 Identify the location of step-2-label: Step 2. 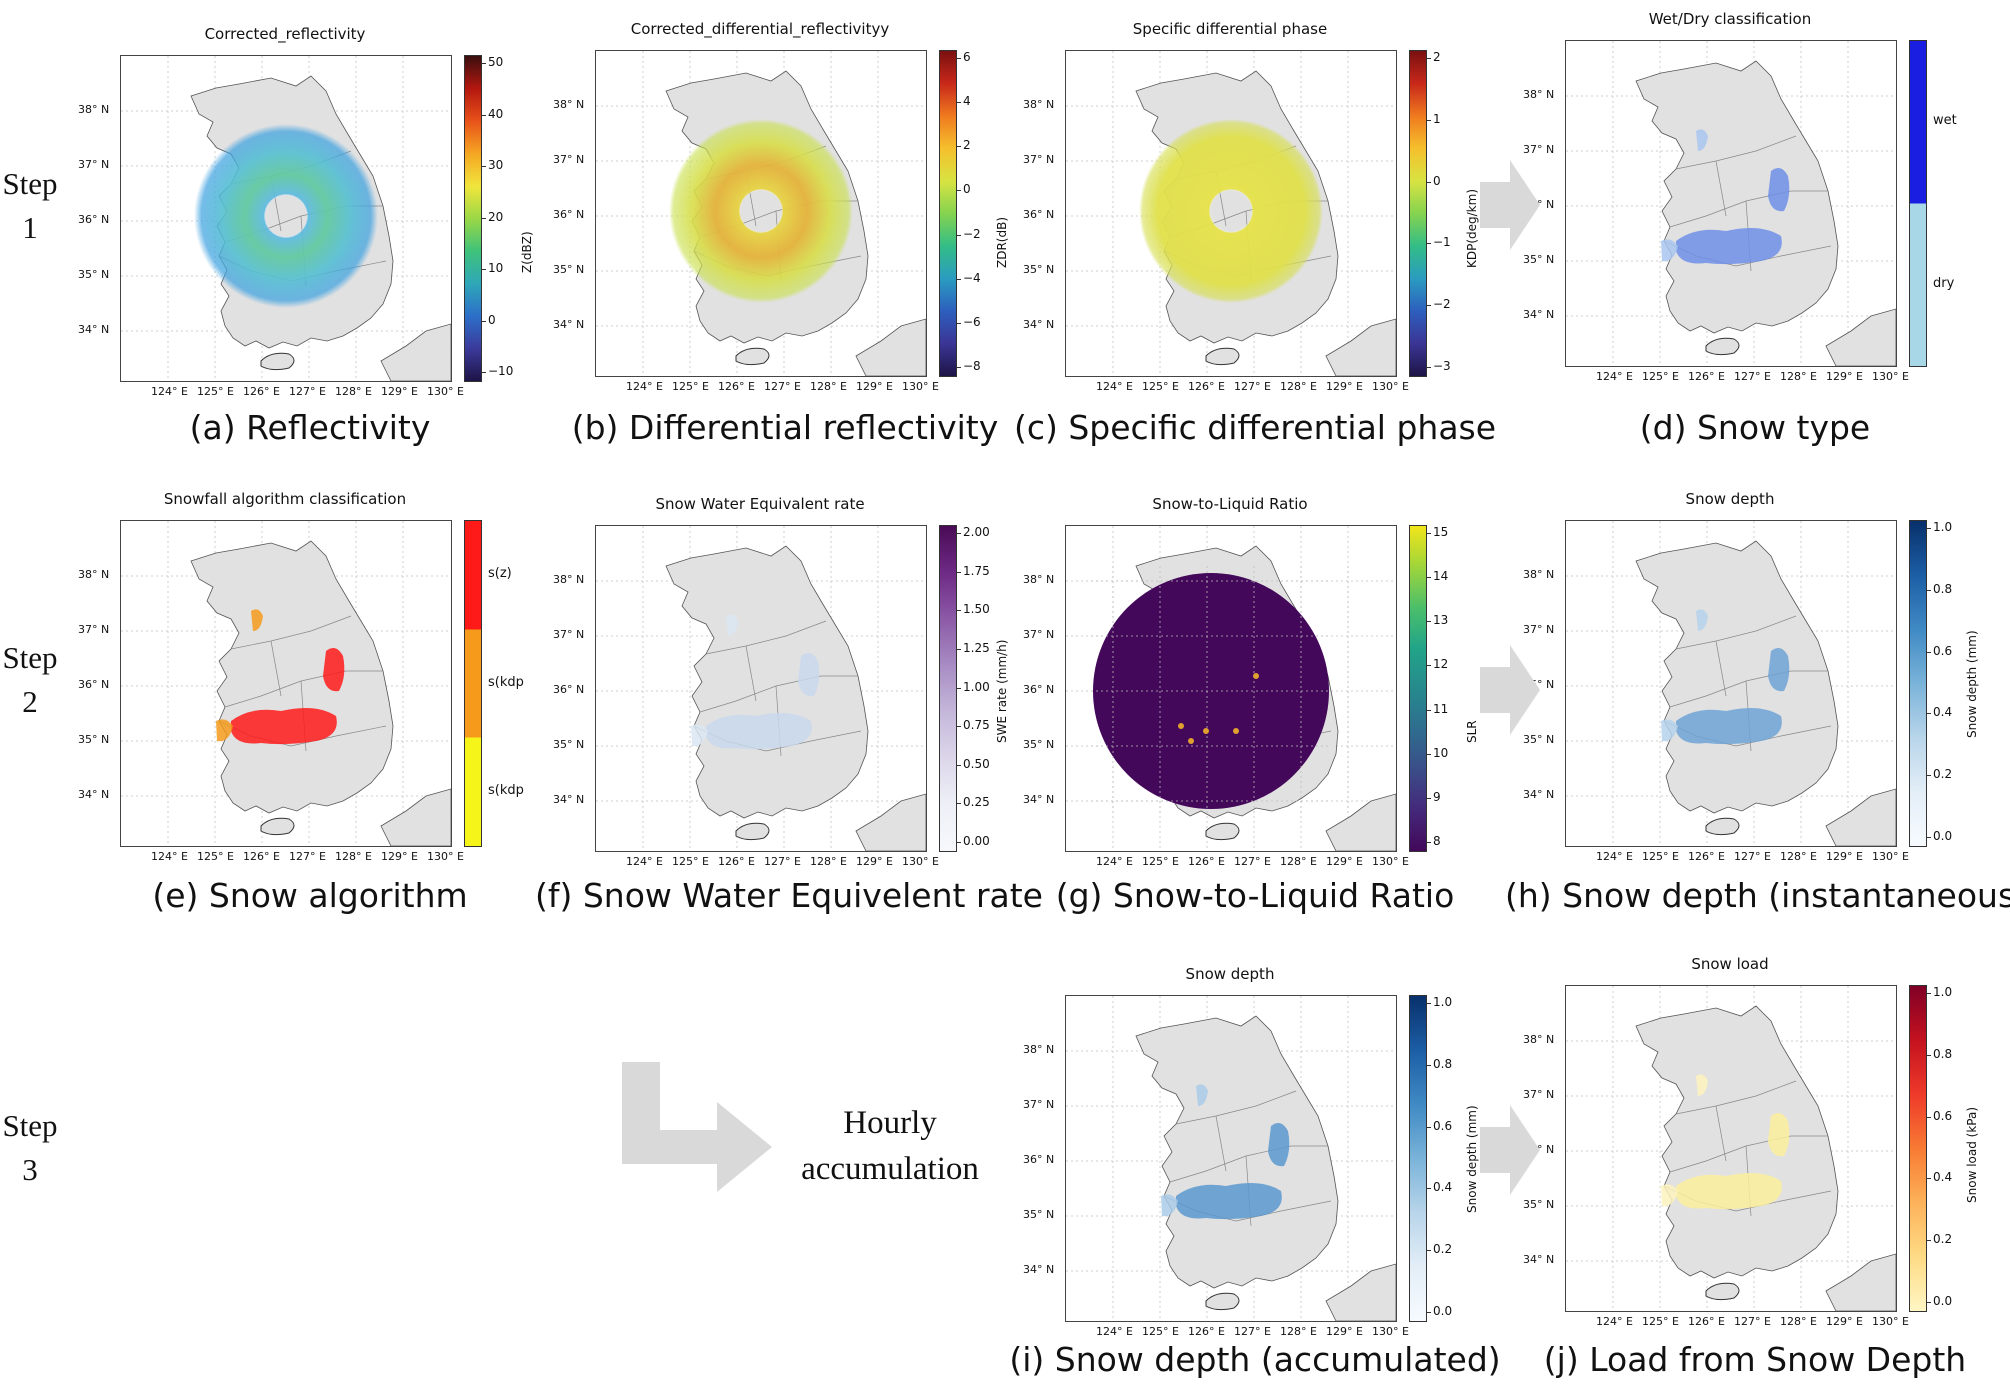
(30, 680).